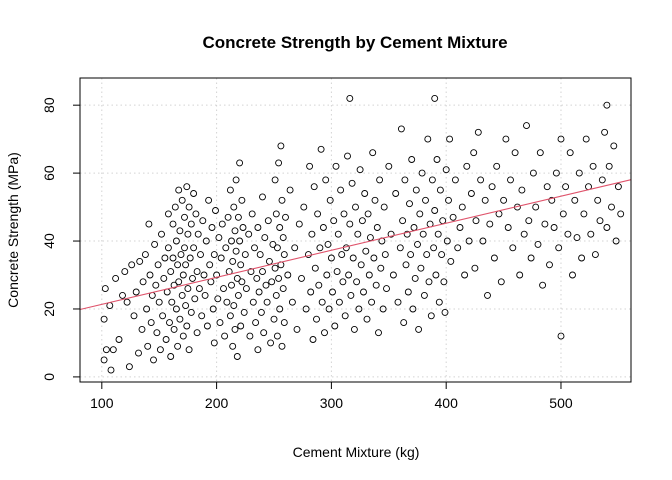 The height and width of the screenshot is (480, 672). Describe the element at coordinates (49, 173) in the screenshot. I see `y-tick-label-60: 60` at that location.